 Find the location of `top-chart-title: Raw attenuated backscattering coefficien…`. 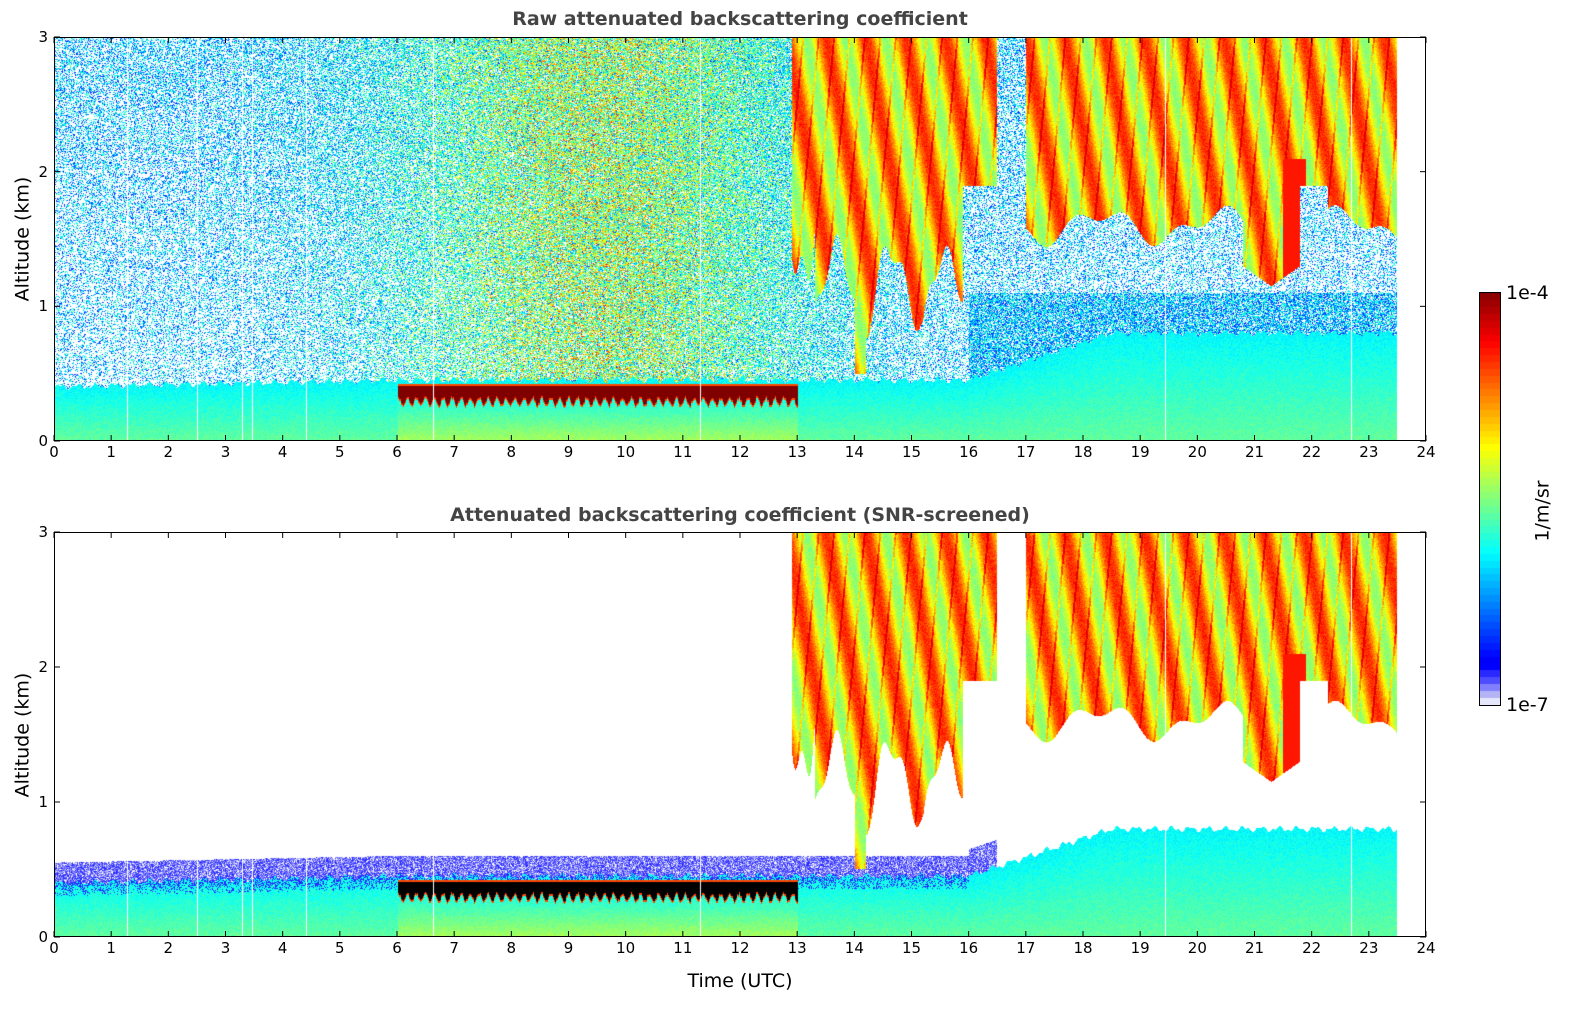

top-chart-title: Raw attenuated backscattering coefficien… is located at coordinates (740, 19).